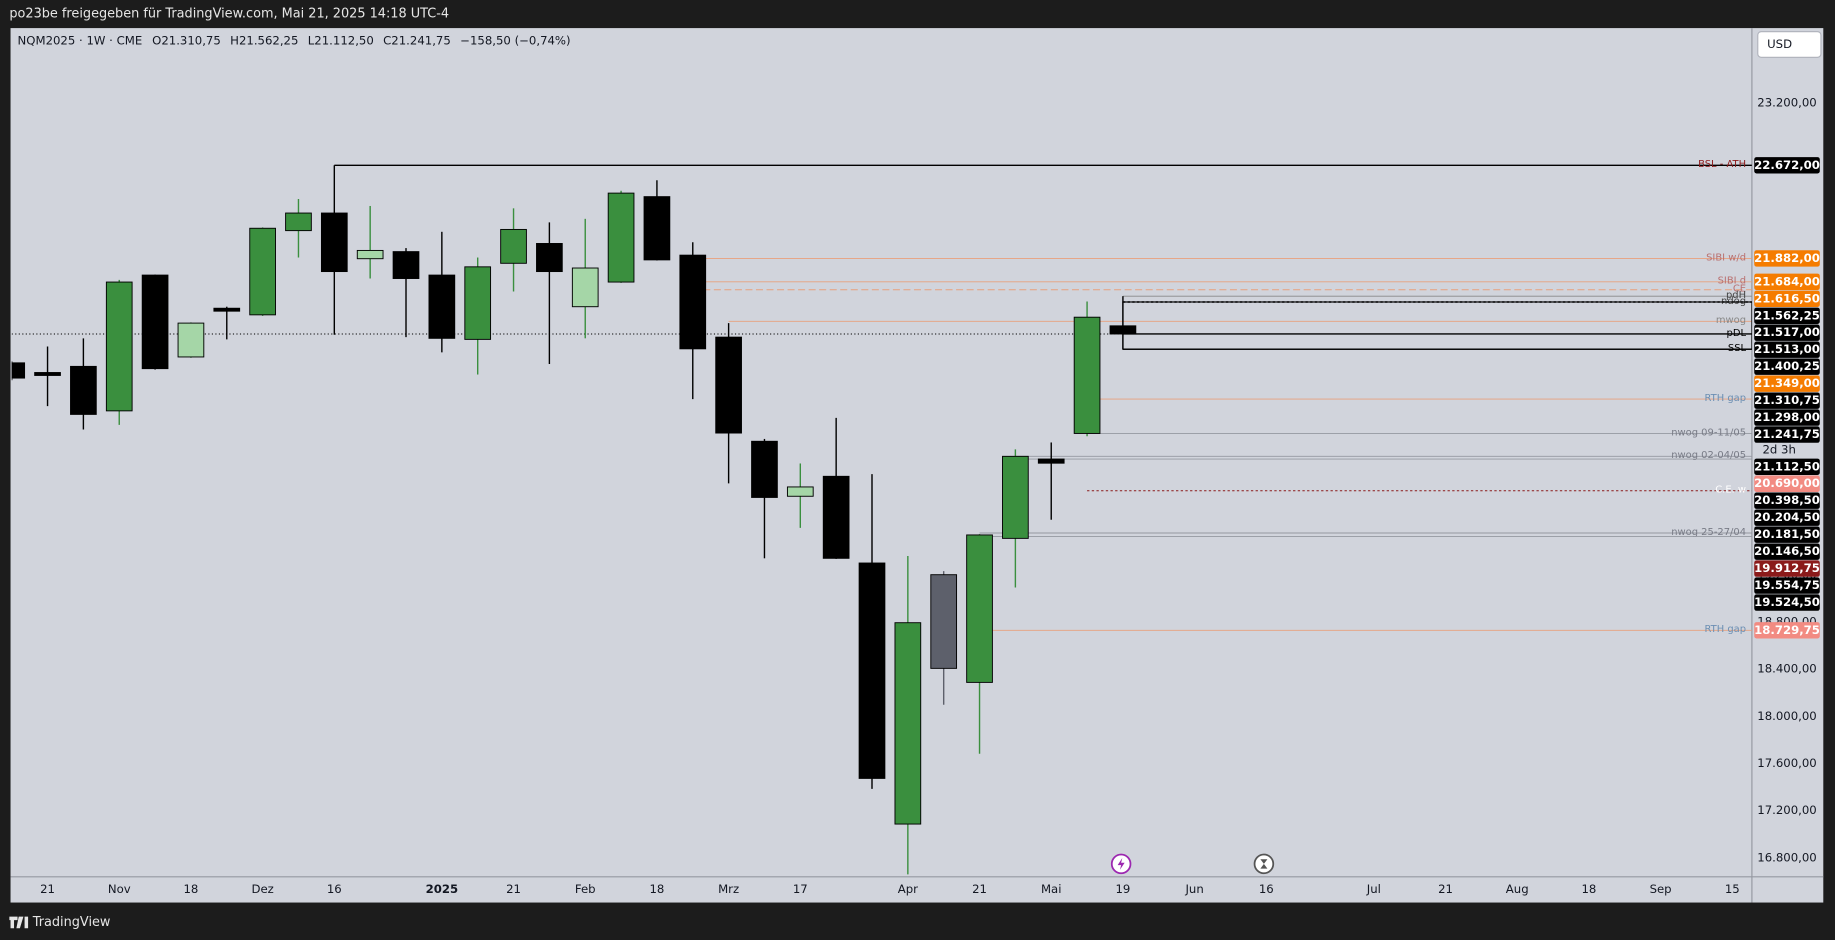 This screenshot has height=940, width=1835. I want to click on price-mark-label: 21.241,75, so click(1787, 434).